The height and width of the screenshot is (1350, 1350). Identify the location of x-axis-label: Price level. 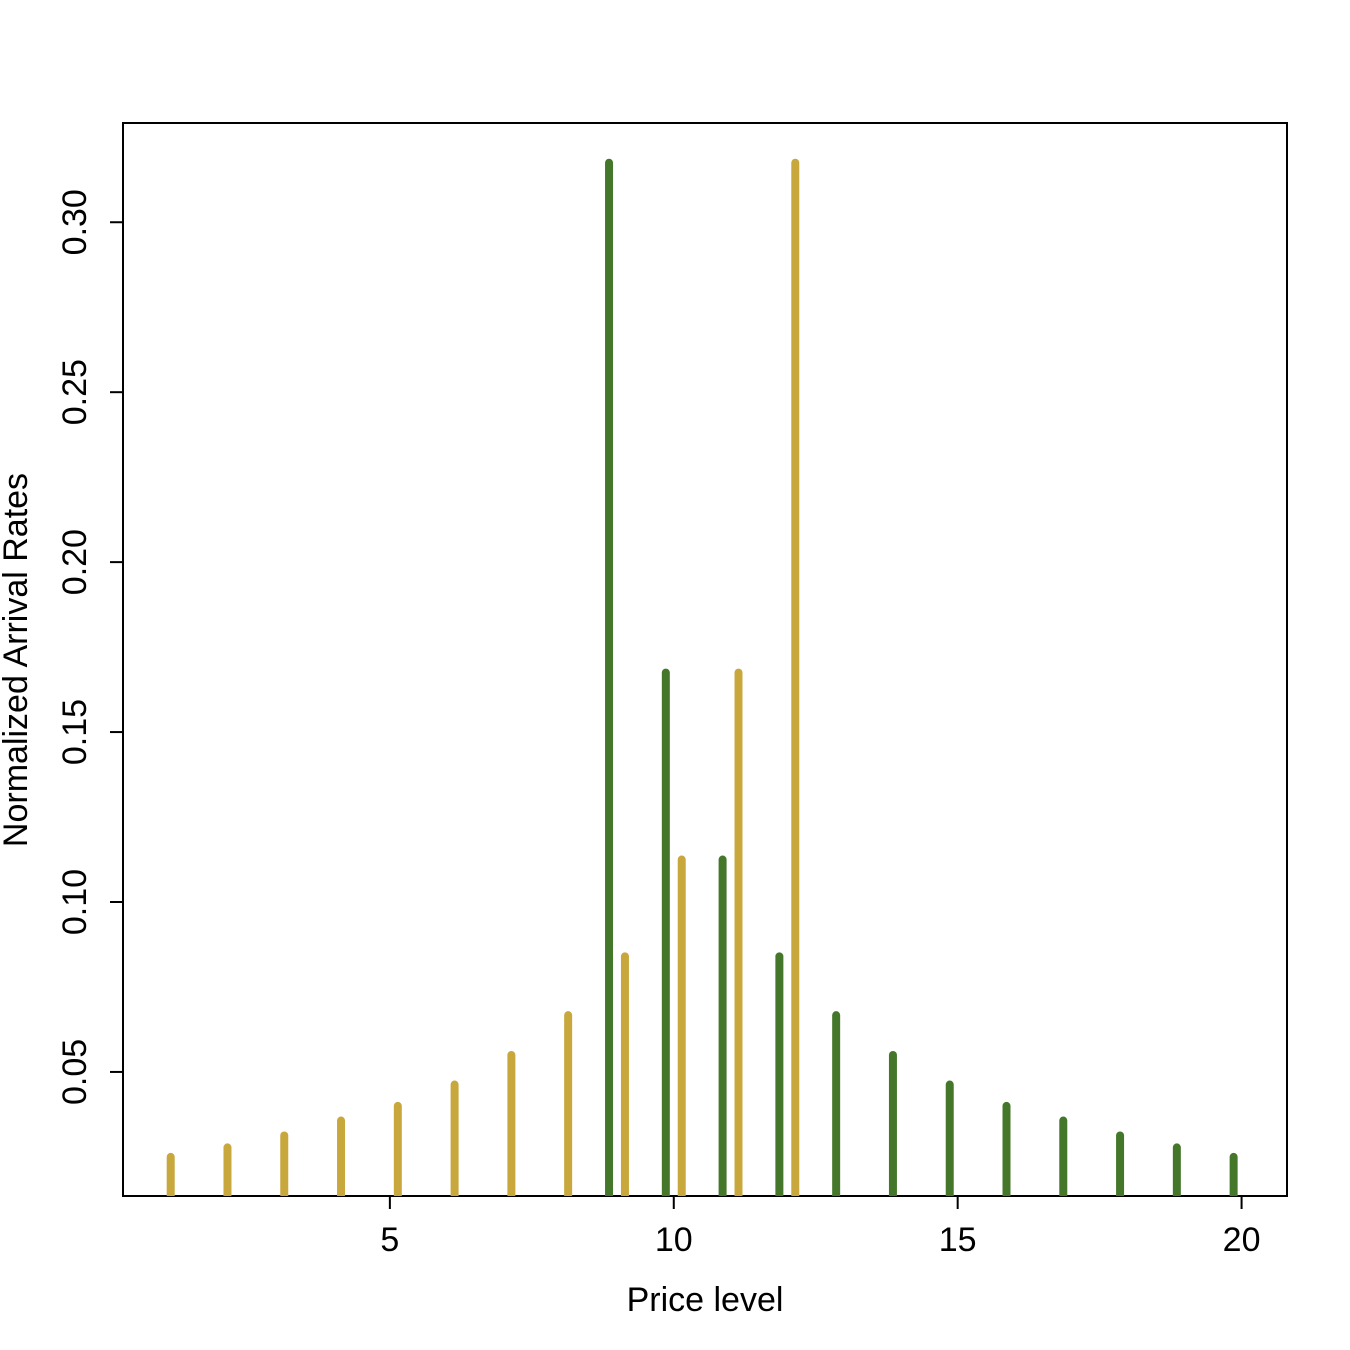
(705, 1300).